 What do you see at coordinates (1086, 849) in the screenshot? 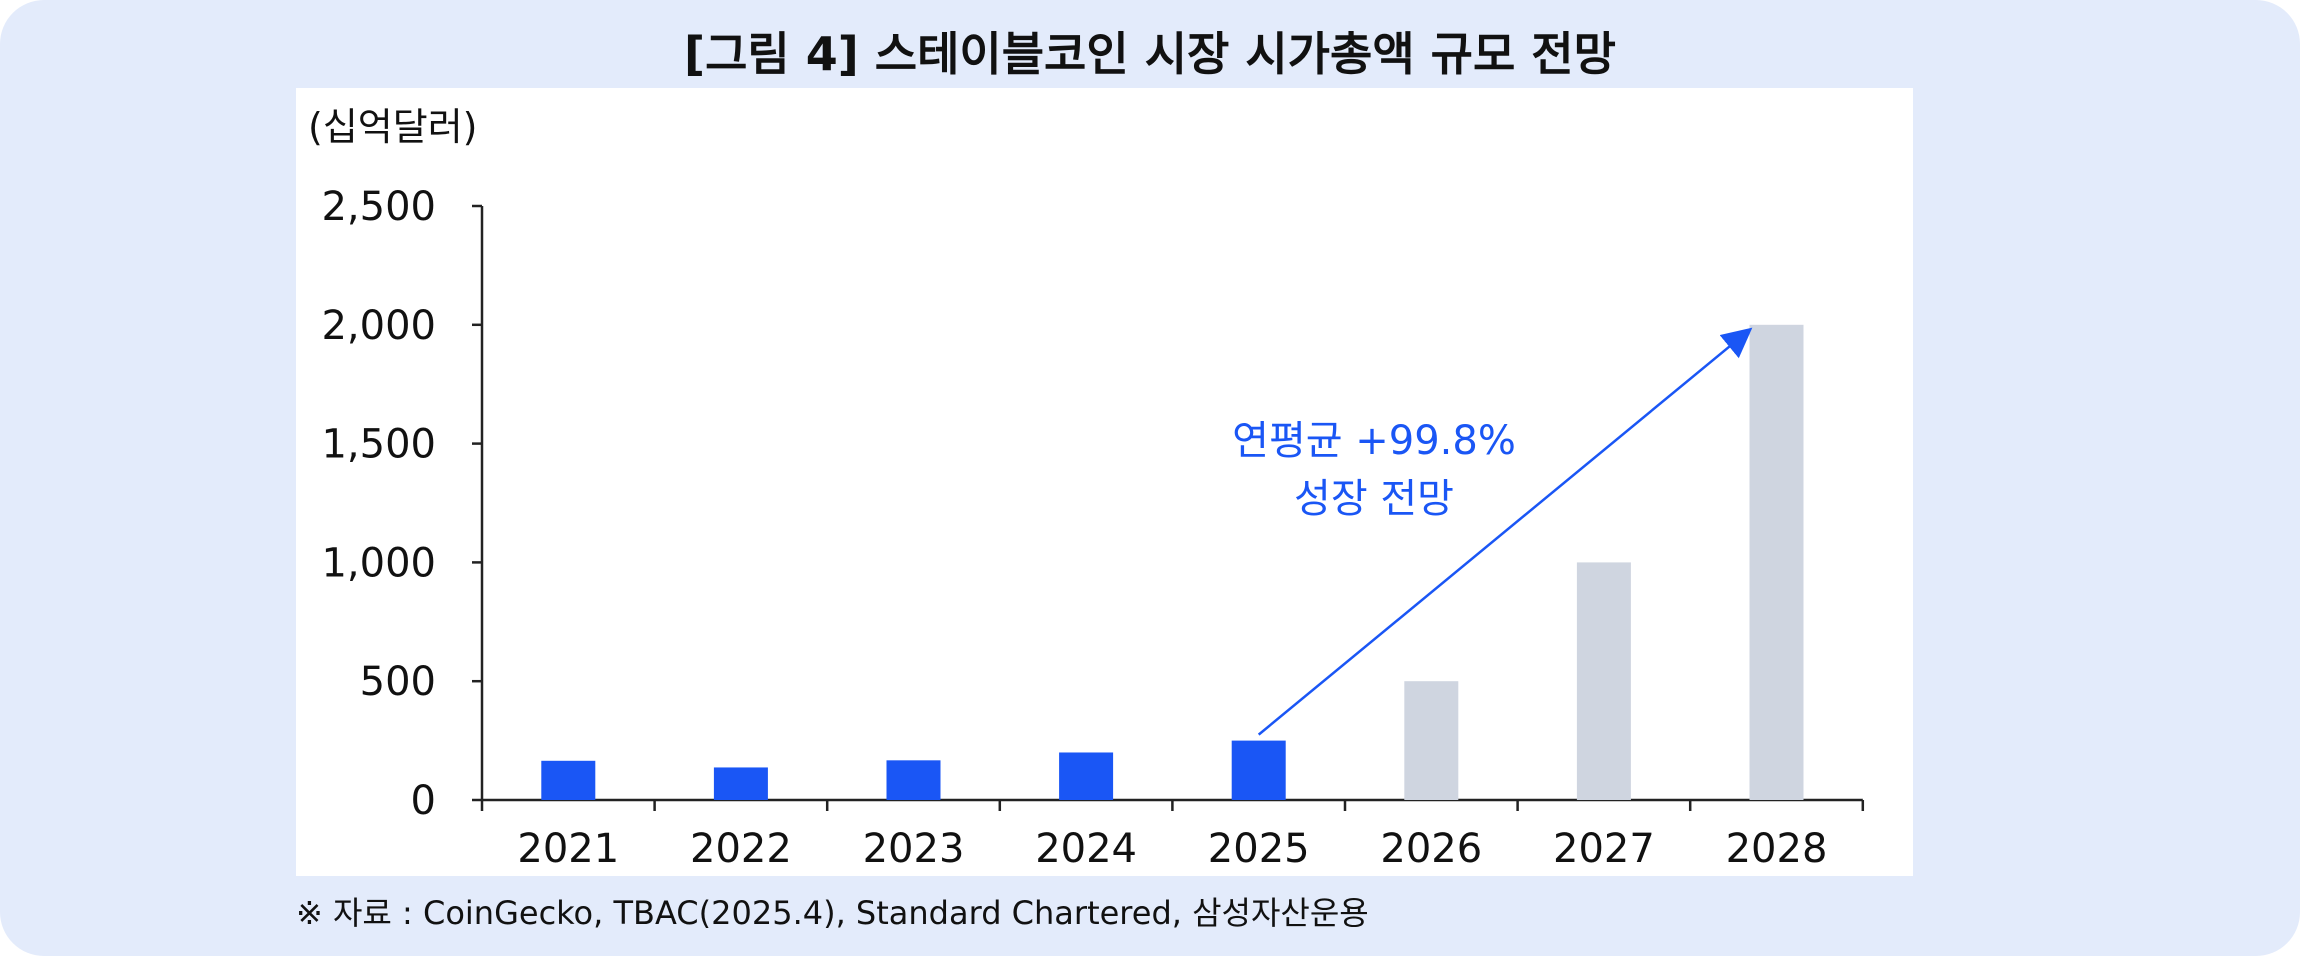
I see `x-tick-label: 2024` at bounding box center [1086, 849].